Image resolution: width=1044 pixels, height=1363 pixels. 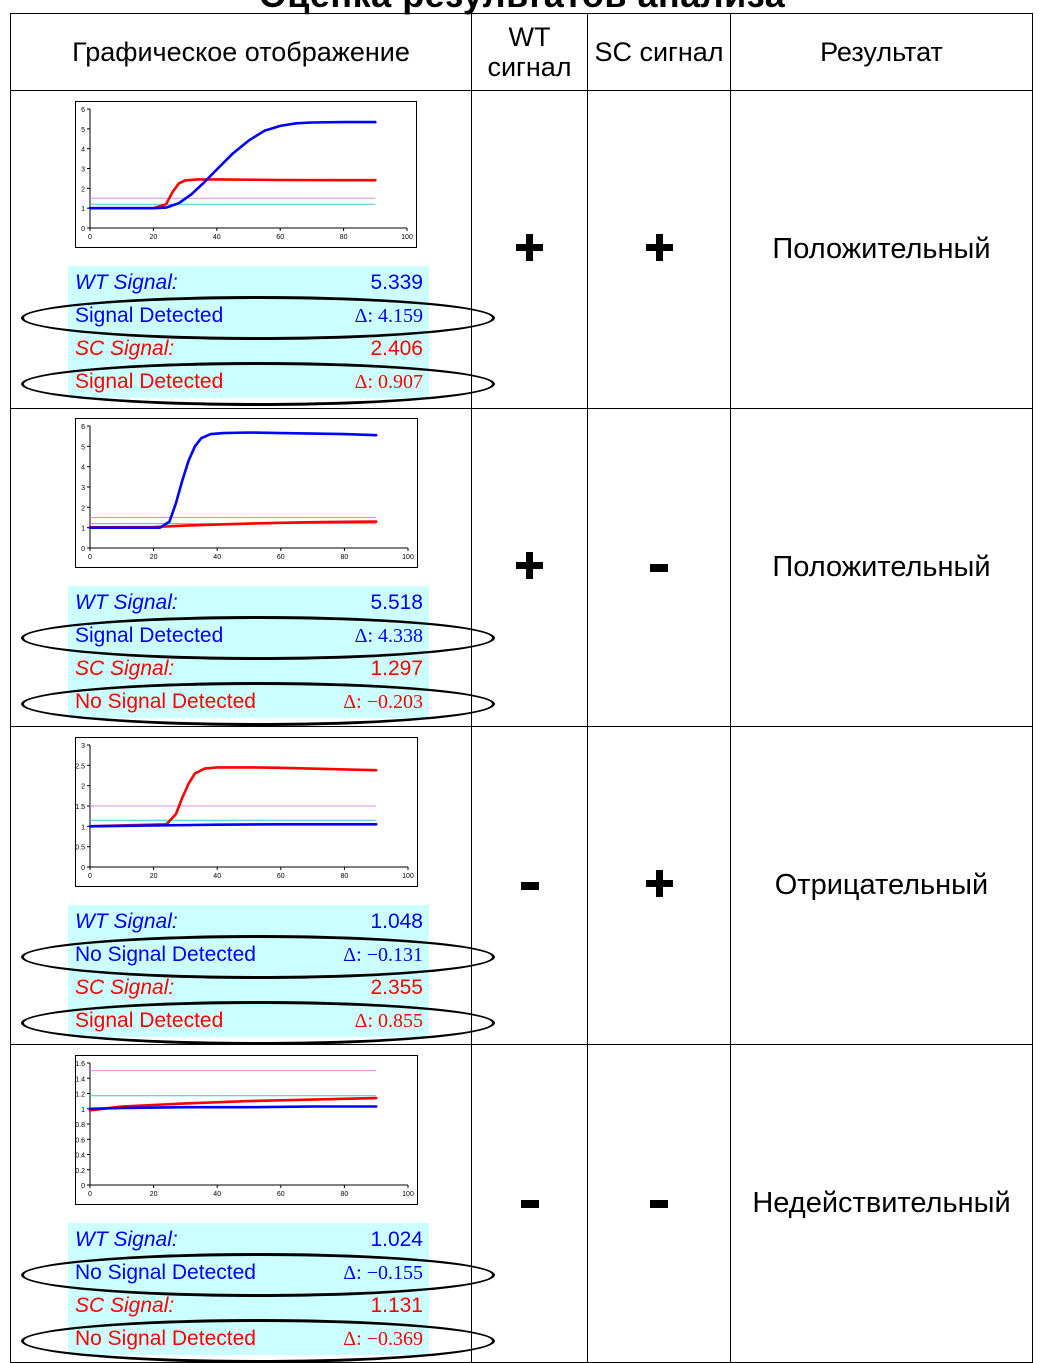 I want to click on sc-signal-value: 1.131, so click(x=396, y=1305).